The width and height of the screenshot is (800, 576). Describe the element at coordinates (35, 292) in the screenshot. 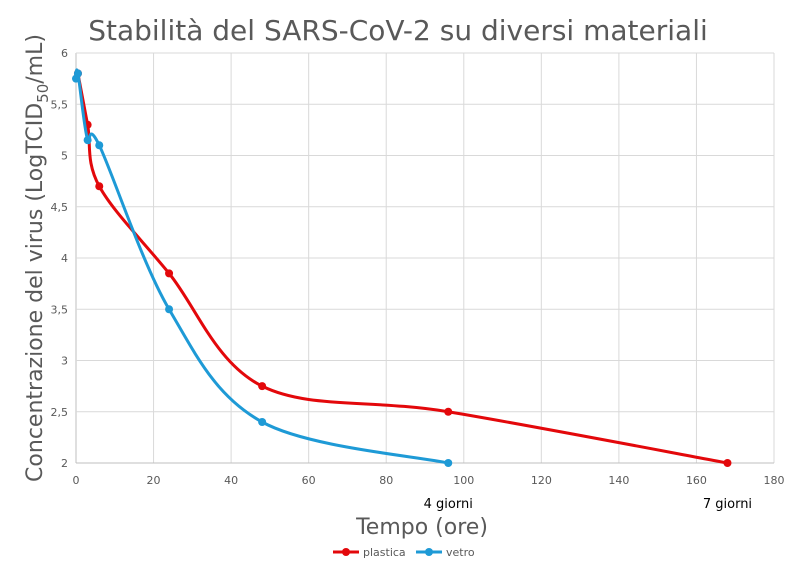

I see `y-axis-title-main: Concentrazione del virus (LogTCID` at that location.